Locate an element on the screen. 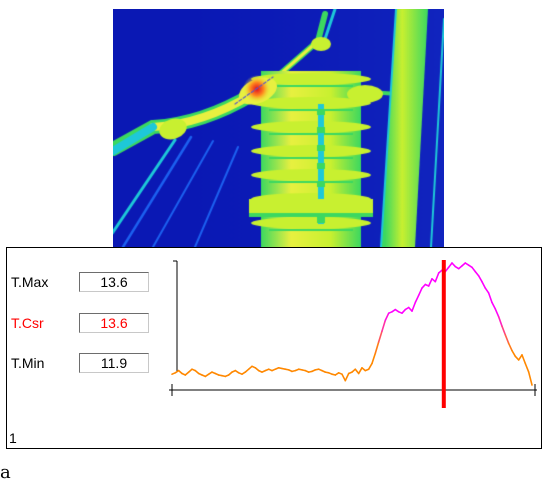 This screenshot has height=486, width=545. trailing-text: a is located at coordinates (5, 472).